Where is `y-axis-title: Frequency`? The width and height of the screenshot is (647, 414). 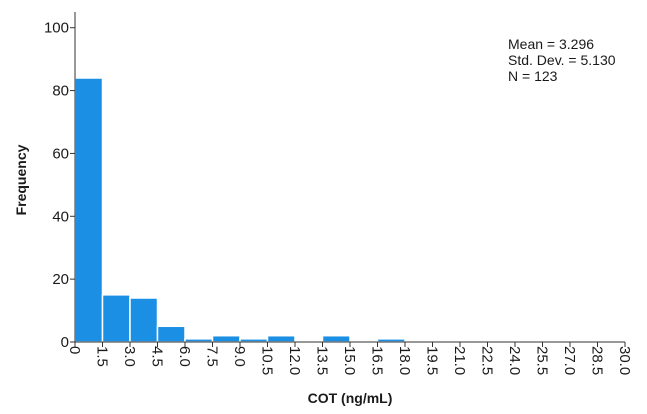
y-axis-title: Frequency is located at coordinates (21, 179).